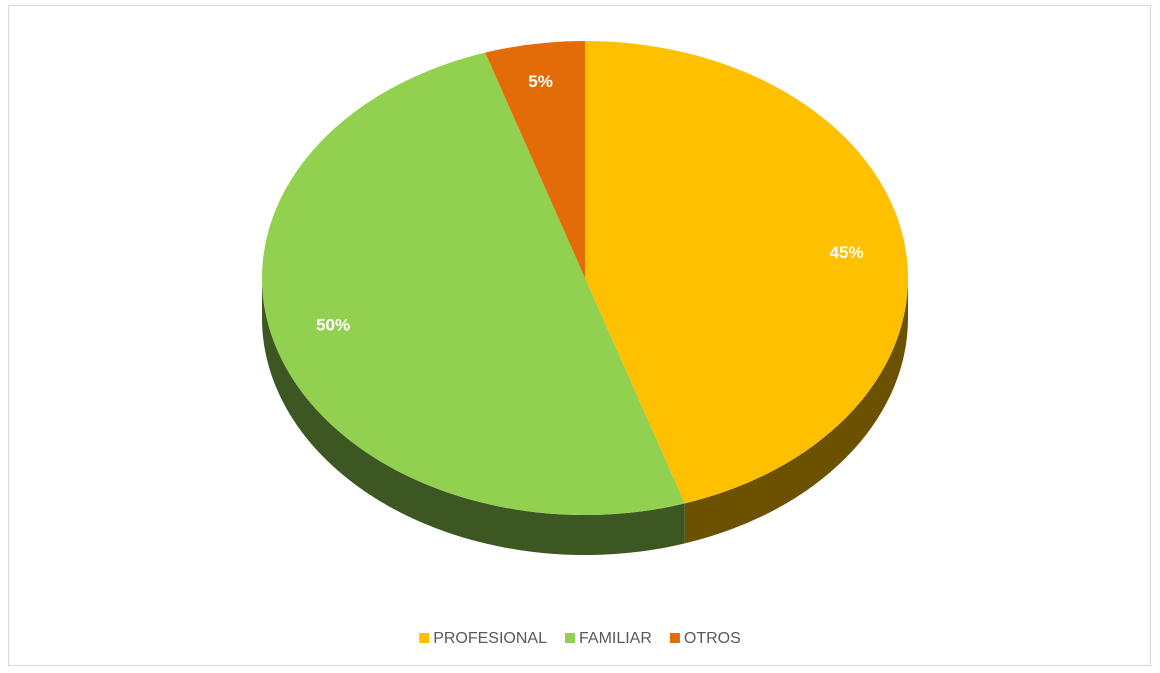  I want to click on slice, so click(535, 159).